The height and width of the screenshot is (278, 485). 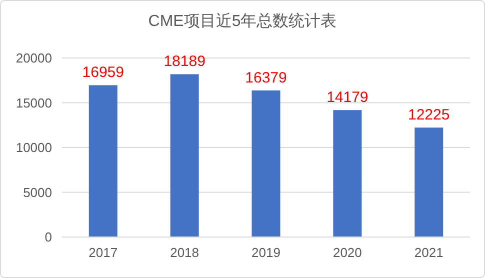 What do you see at coordinates (37, 192) in the screenshot?
I see `y-tick-label: 5000` at bounding box center [37, 192].